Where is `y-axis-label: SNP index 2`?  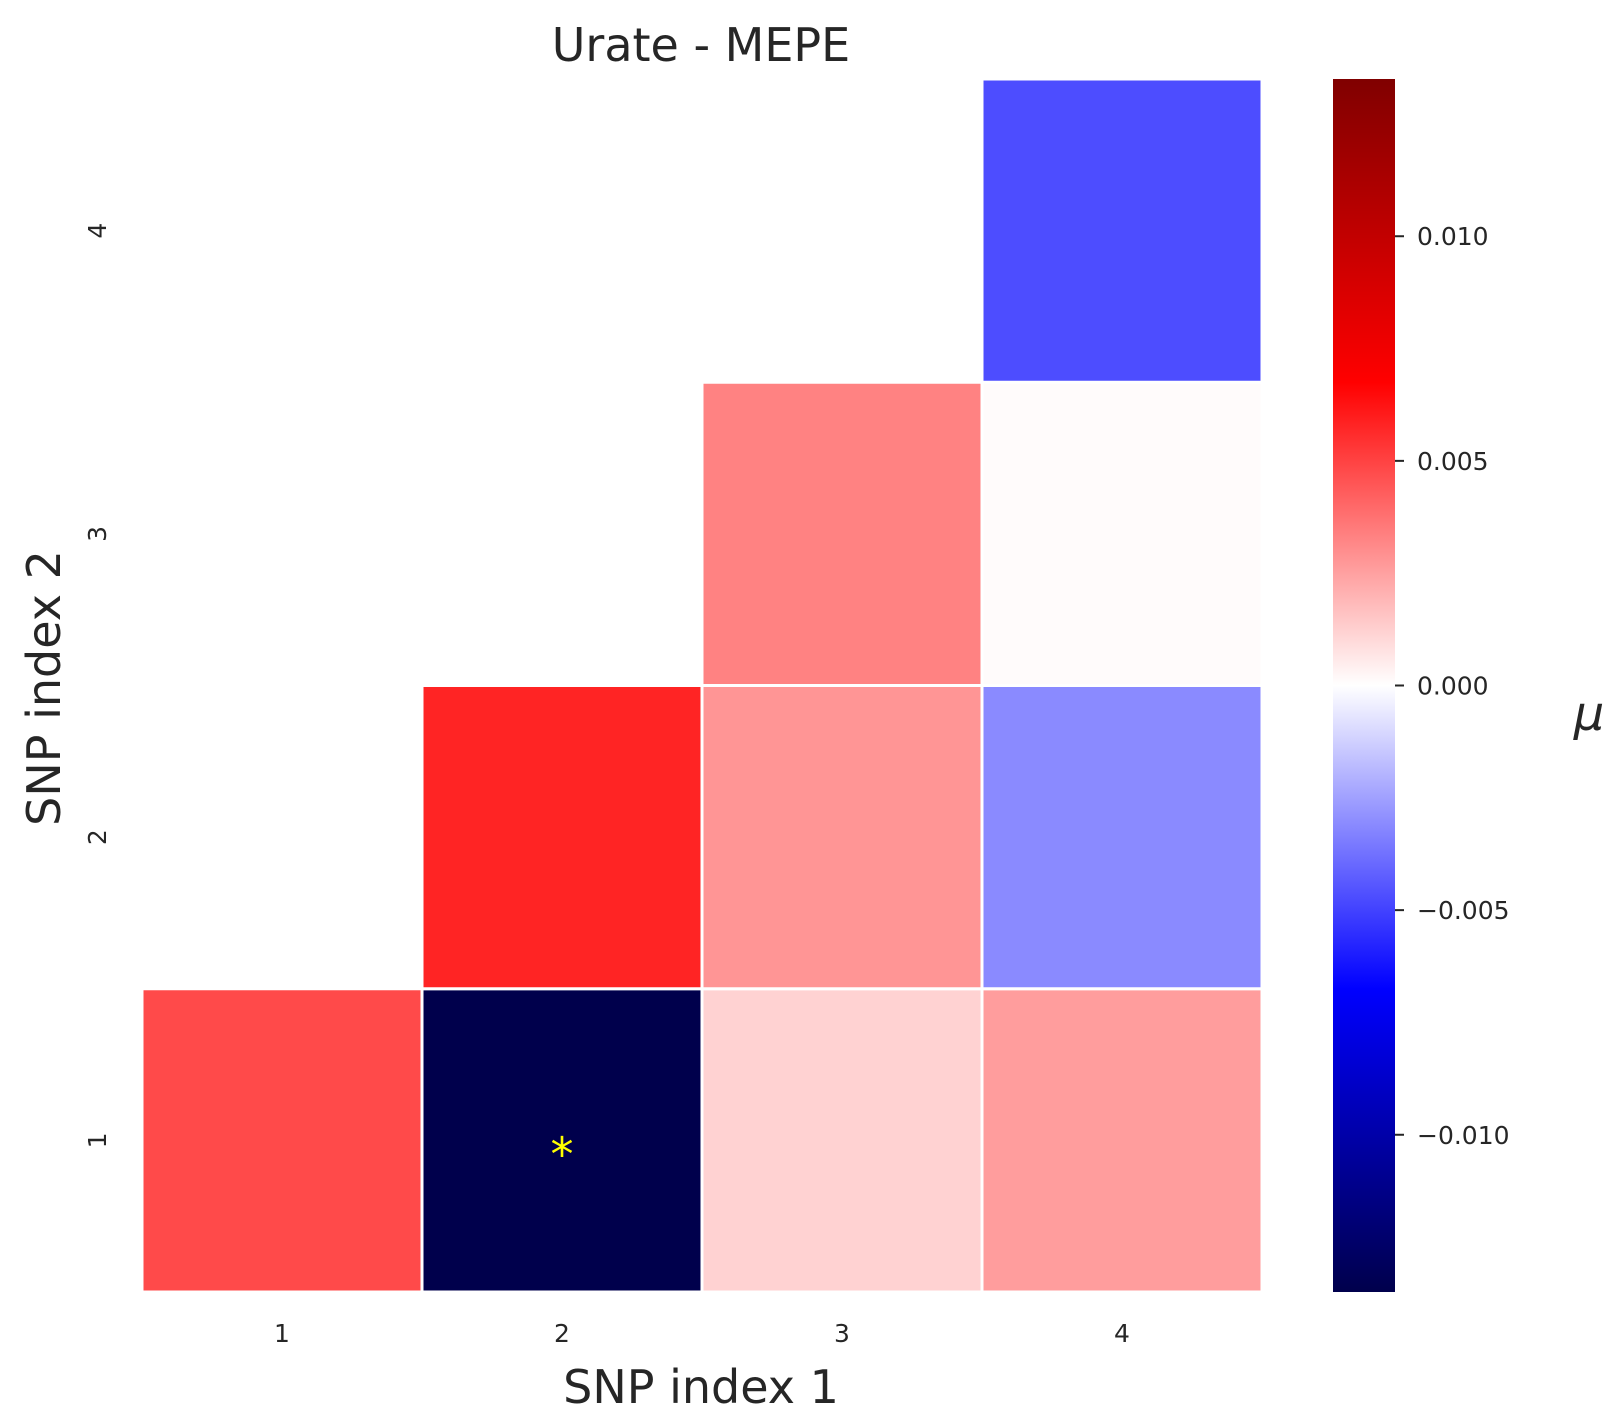
y-axis-label: SNP index 2 is located at coordinates (44, 688).